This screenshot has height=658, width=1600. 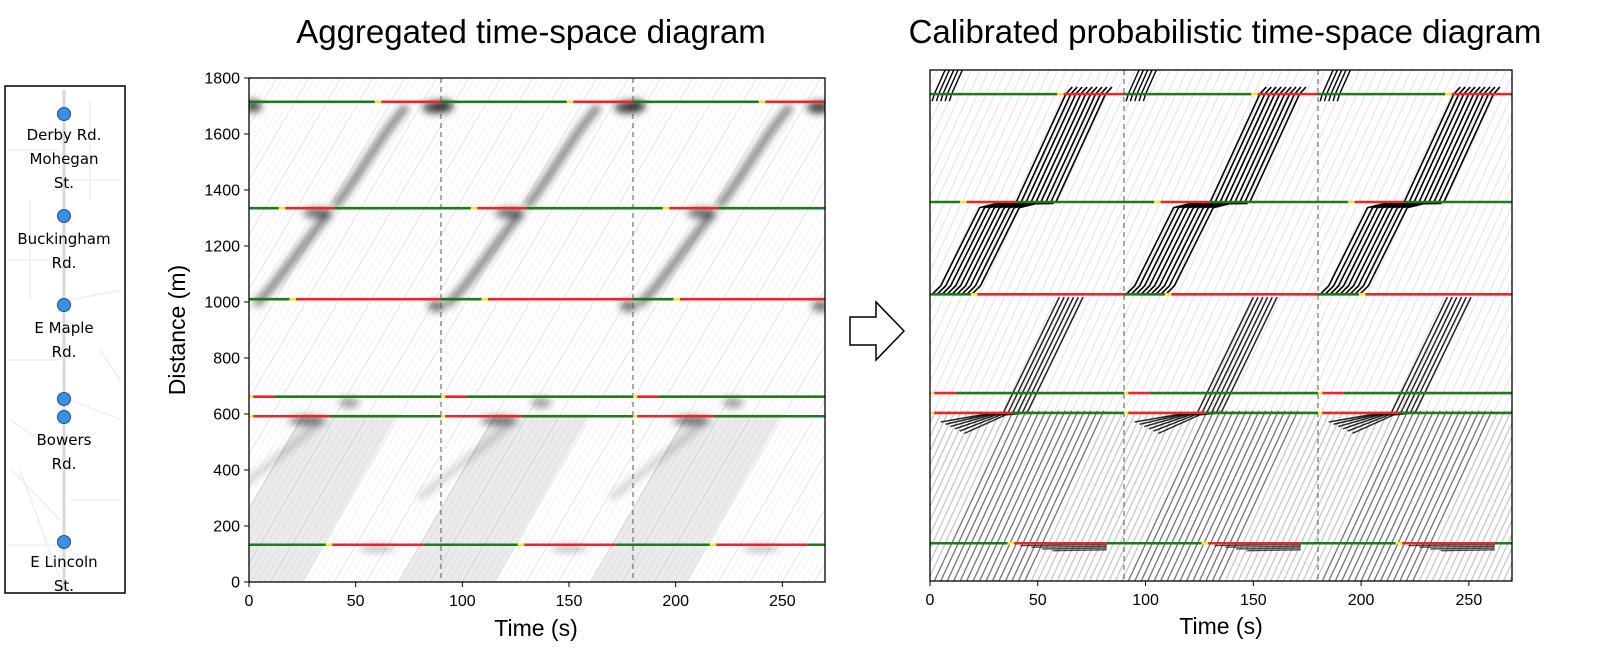 What do you see at coordinates (226, 527) in the screenshot?
I see `y-tick-label: 200` at bounding box center [226, 527].